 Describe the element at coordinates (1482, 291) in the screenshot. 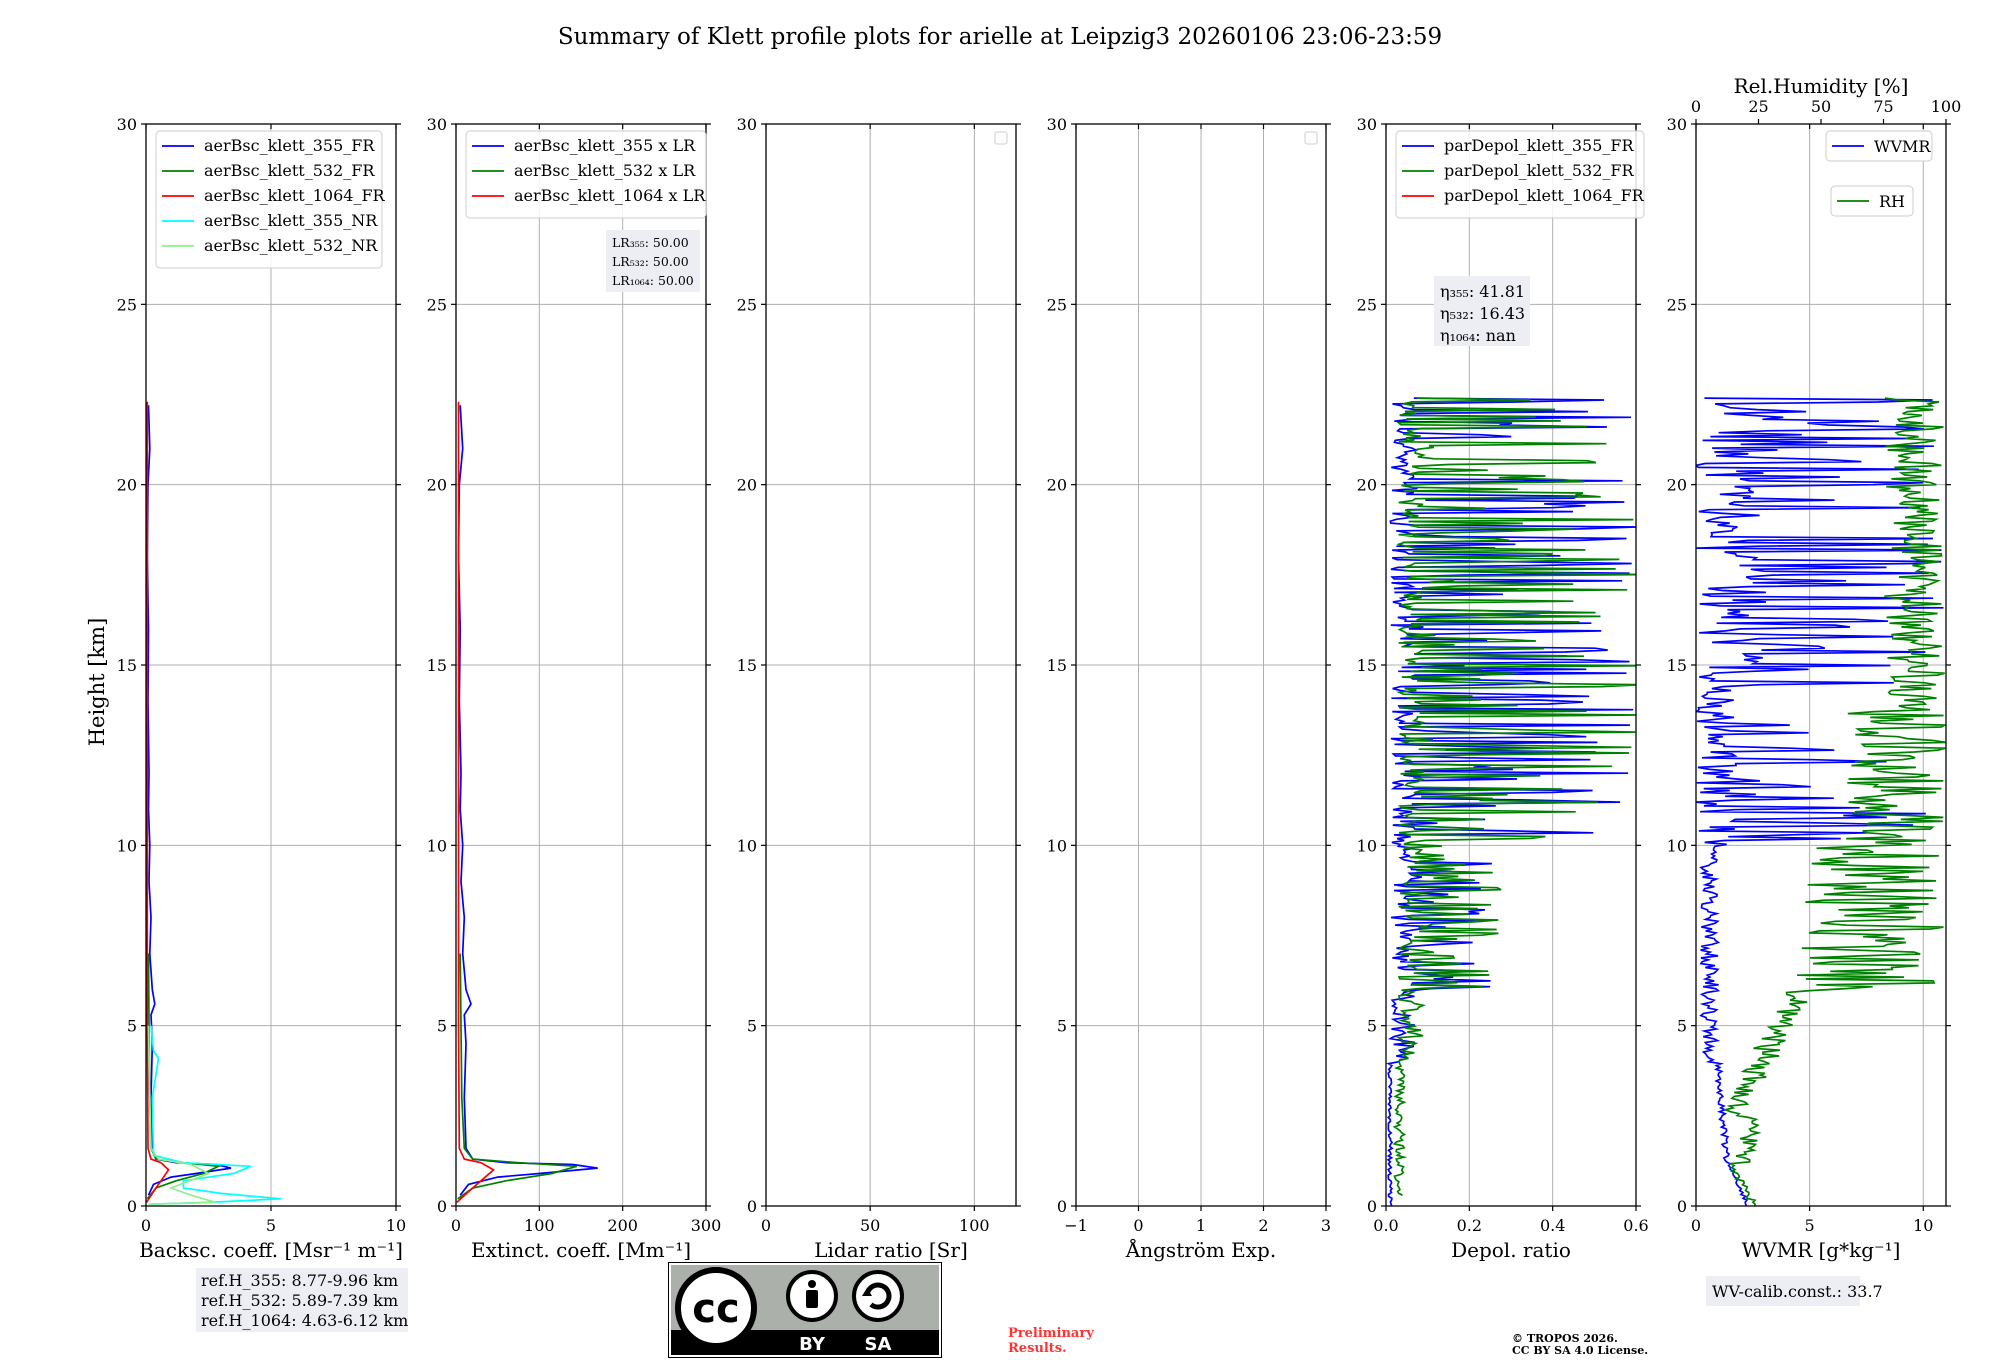

I see `eta-text: η₃₅₅: 41.81` at that location.